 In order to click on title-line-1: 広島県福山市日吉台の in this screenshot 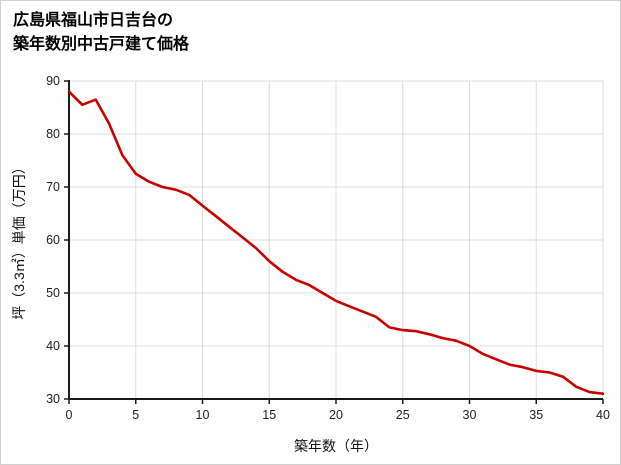, I will do `click(93, 20)`.